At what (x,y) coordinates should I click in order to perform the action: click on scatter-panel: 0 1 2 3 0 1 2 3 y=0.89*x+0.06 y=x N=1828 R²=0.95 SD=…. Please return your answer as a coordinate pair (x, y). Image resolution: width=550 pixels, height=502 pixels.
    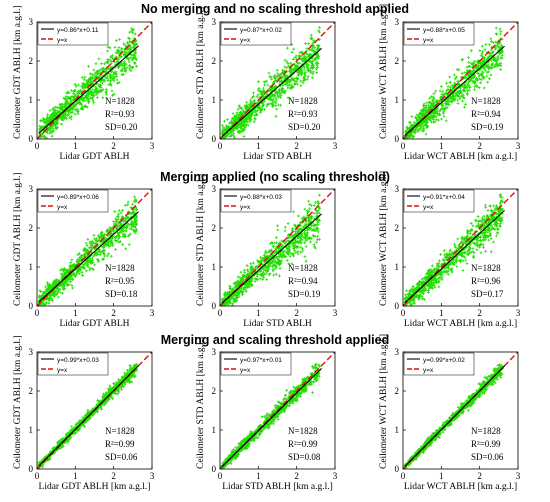
    Looking at the image, I should click on (91, 255).